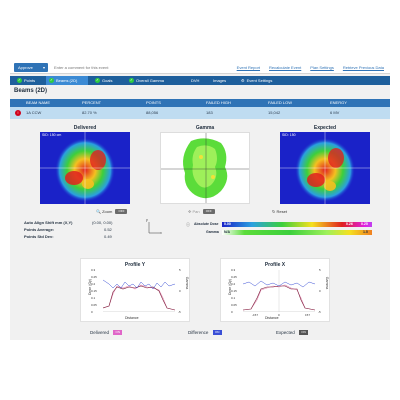  I want to click on tab-beams-2d: ✓ Beams (2D), so click(67, 80).